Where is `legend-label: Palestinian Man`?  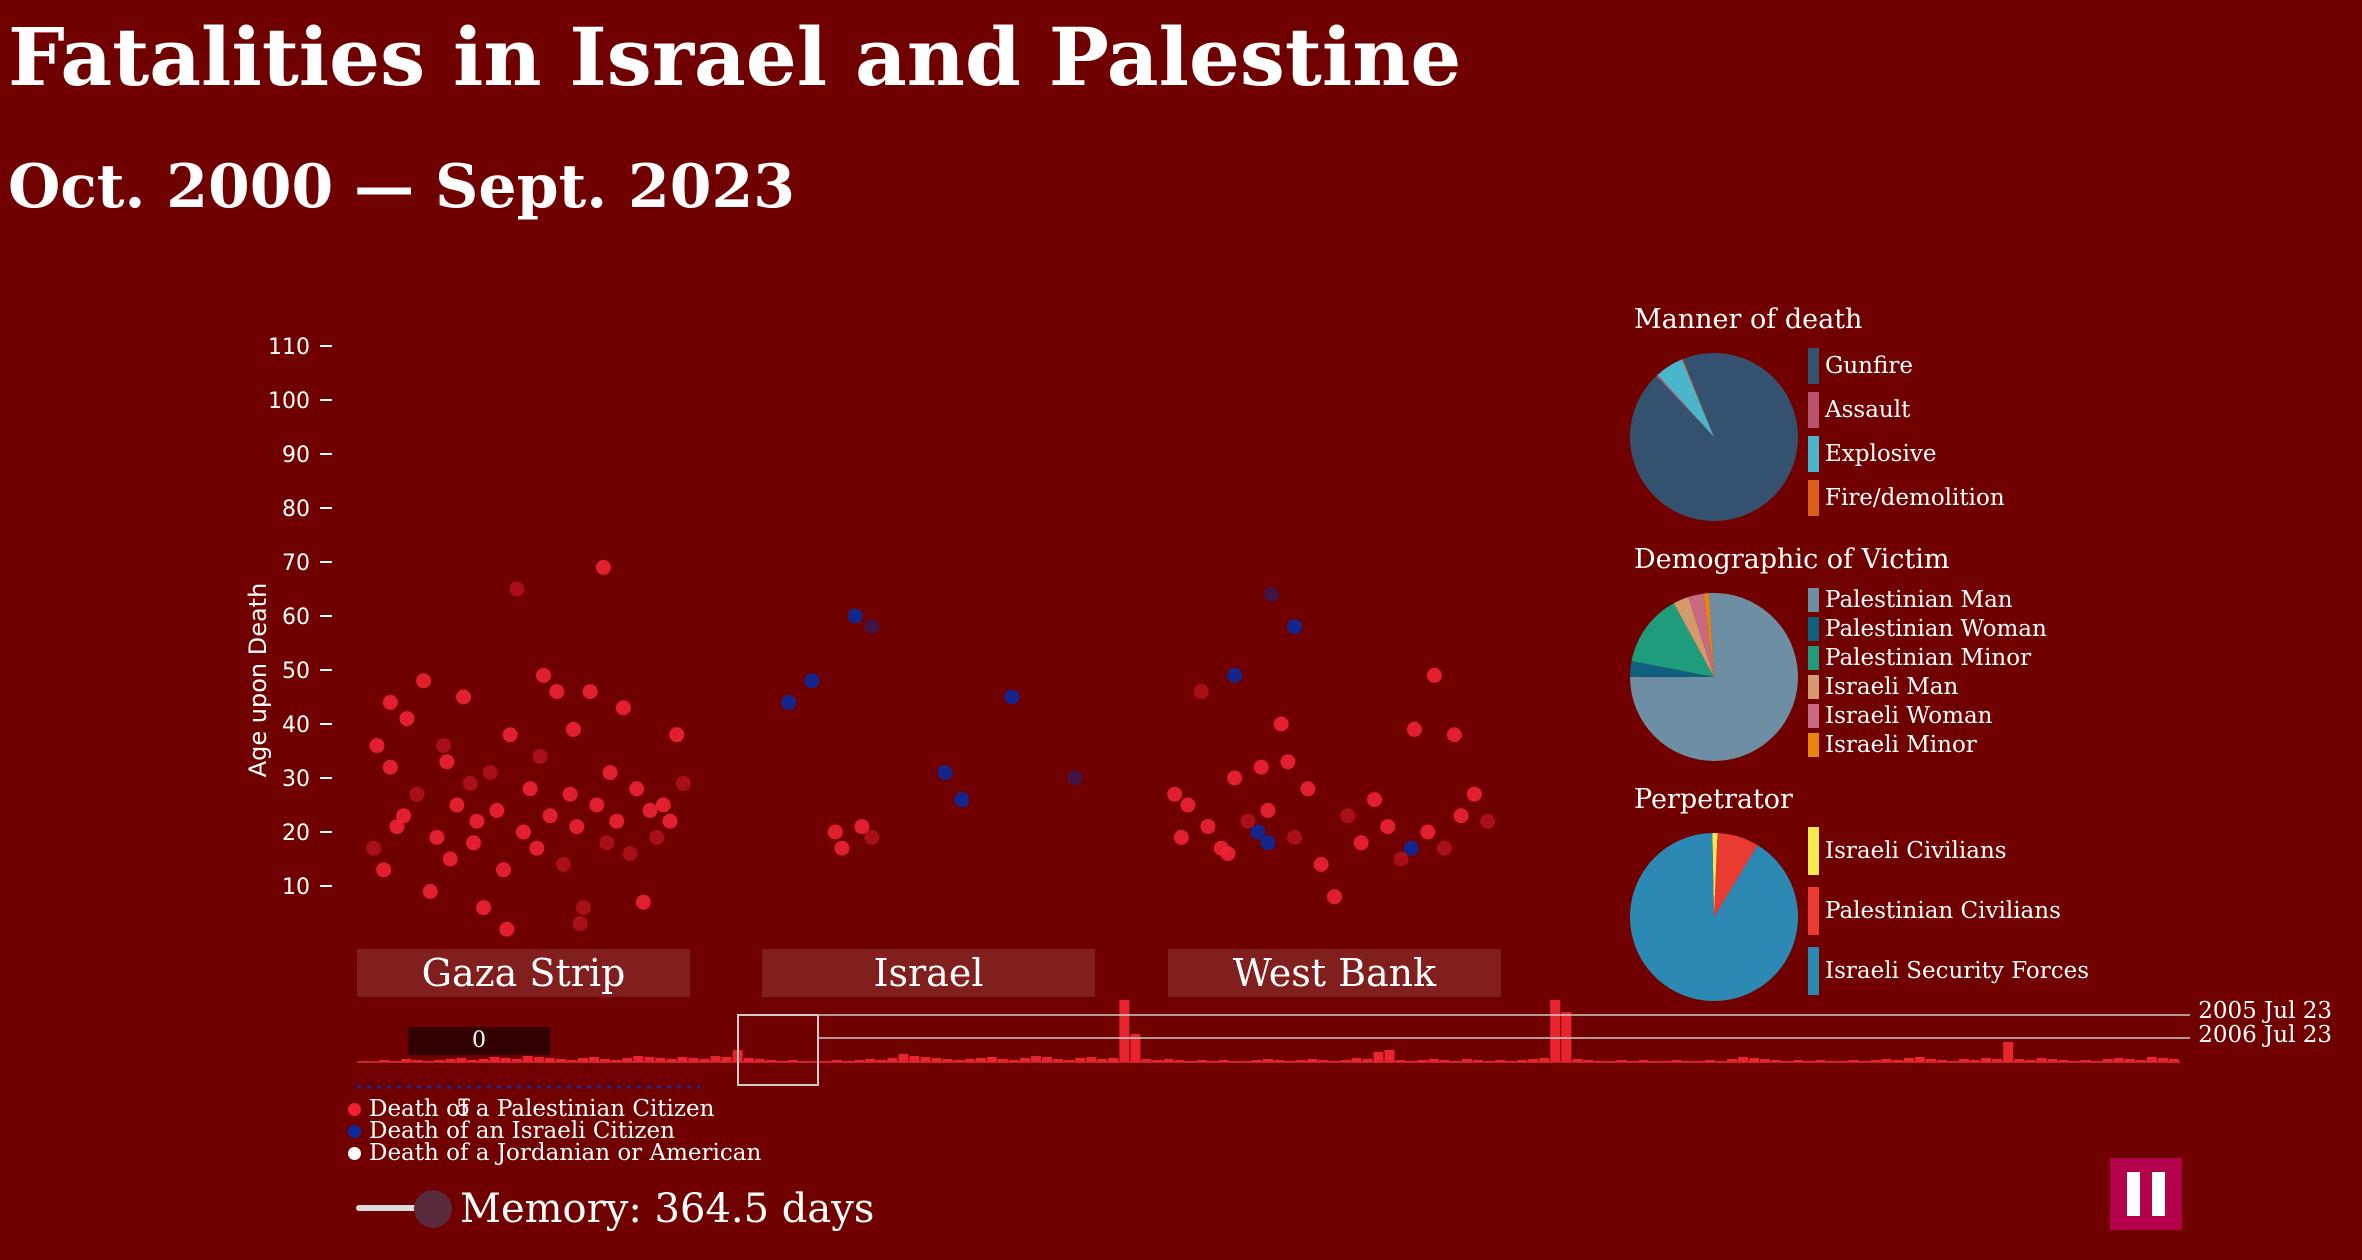 legend-label: Palestinian Man is located at coordinates (1919, 600).